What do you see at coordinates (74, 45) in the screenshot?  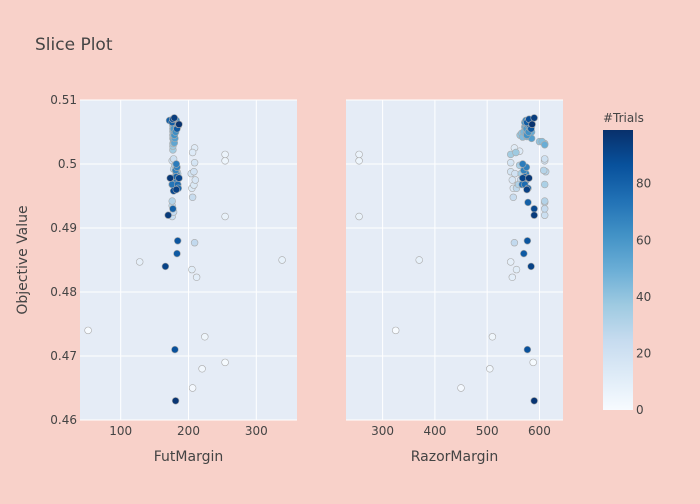 I see `chart-title: Slice Plot` at bounding box center [74, 45].